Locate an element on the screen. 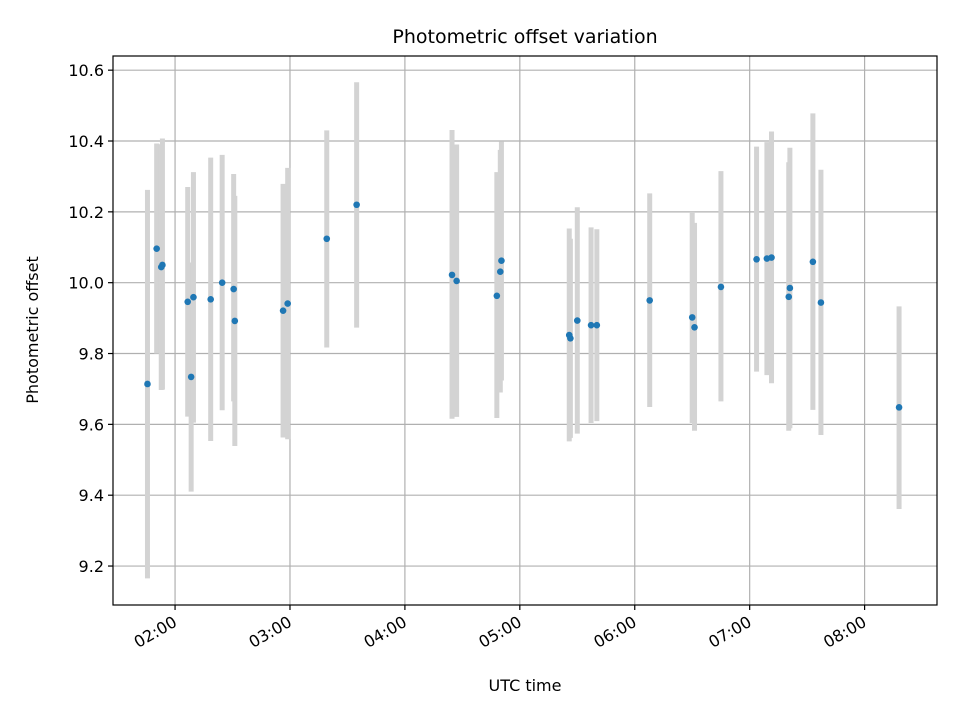 The height and width of the screenshot is (720, 960). y-axis-ticks: 9.2 9.4 9.6 9.8 10.0 10.2 10.4 10.6 is located at coordinates (90, 318).